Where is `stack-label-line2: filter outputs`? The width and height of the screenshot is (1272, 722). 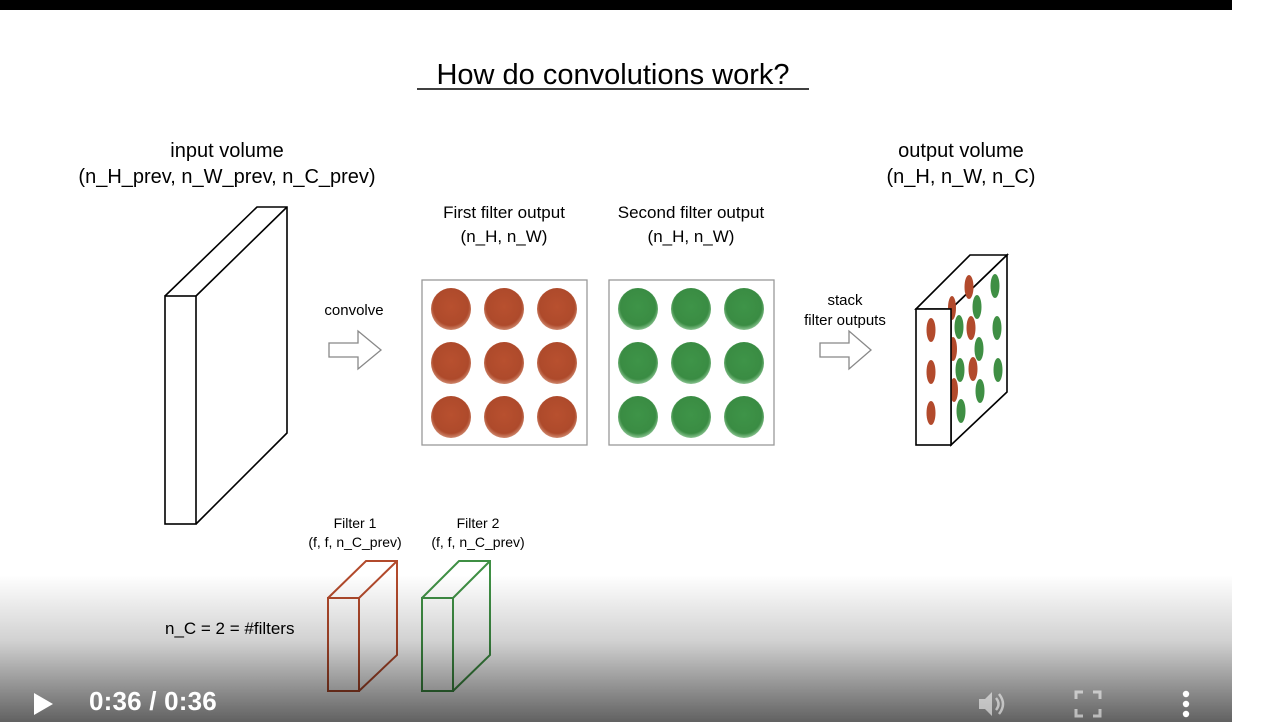
stack-label-line2: filter outputs is located at coordinates (845, 320).